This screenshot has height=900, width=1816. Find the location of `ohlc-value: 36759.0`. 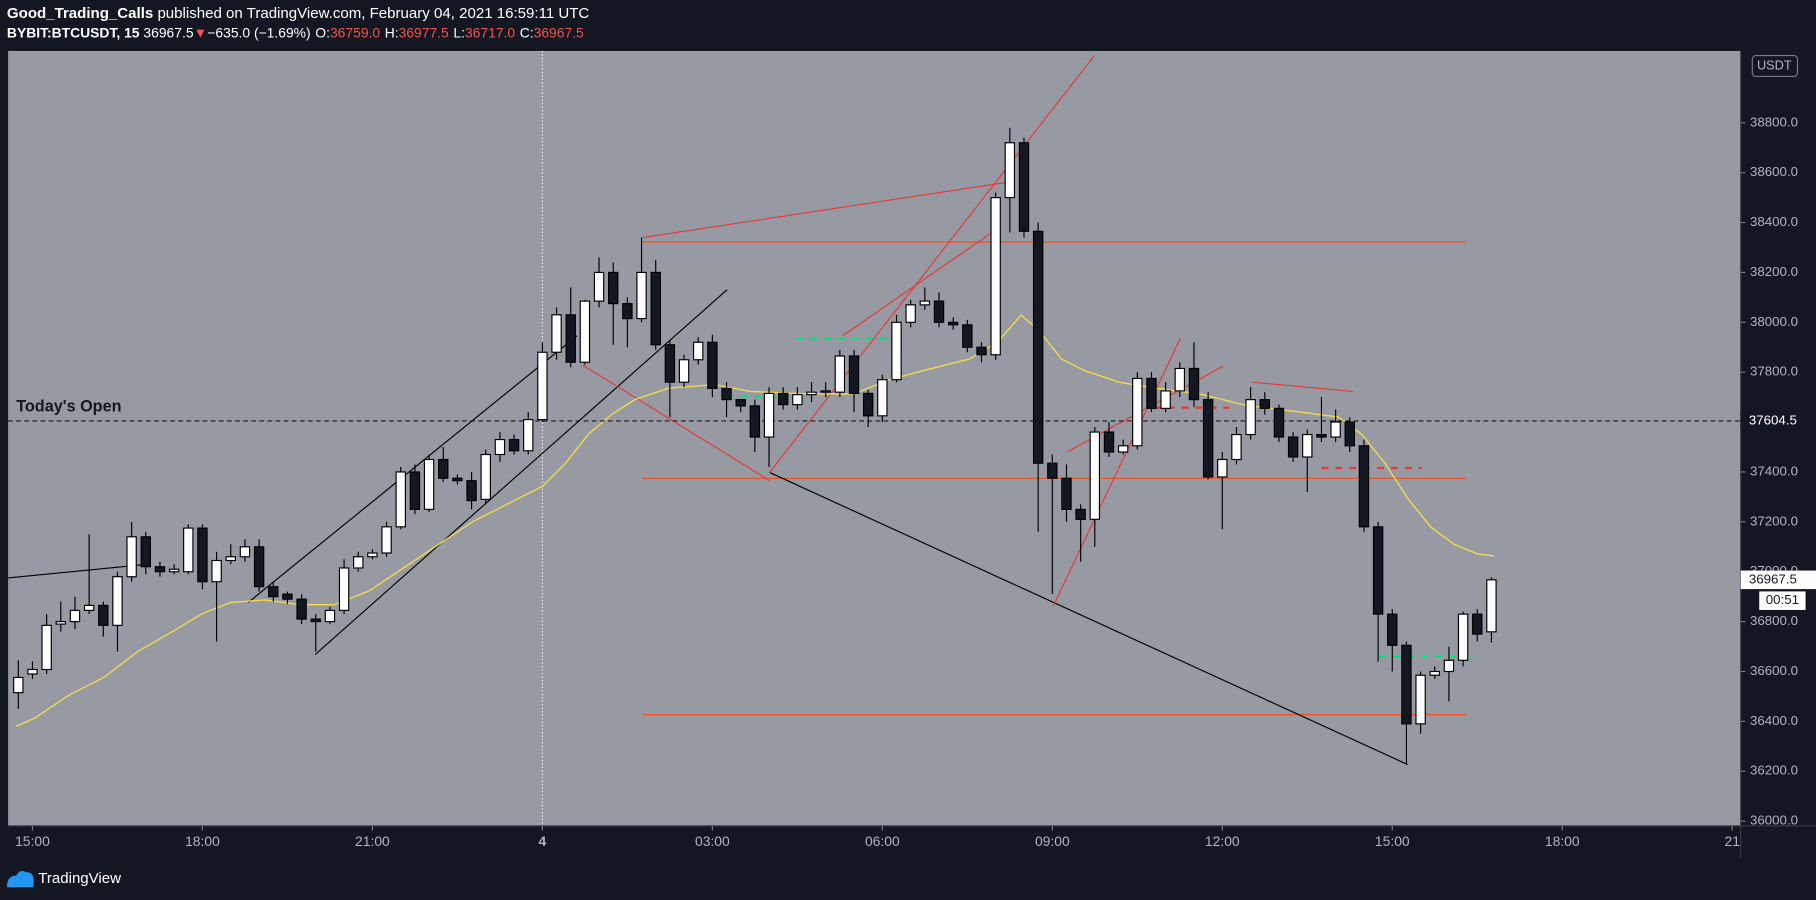

ohlc-value: 36759.0 is located at coordinates (355, 32).